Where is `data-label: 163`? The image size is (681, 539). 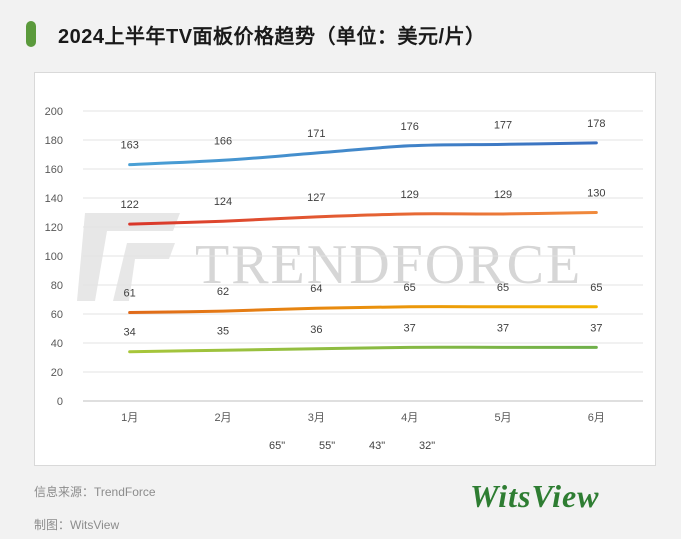
data-label: 163 is located at coordinates (129, 146).